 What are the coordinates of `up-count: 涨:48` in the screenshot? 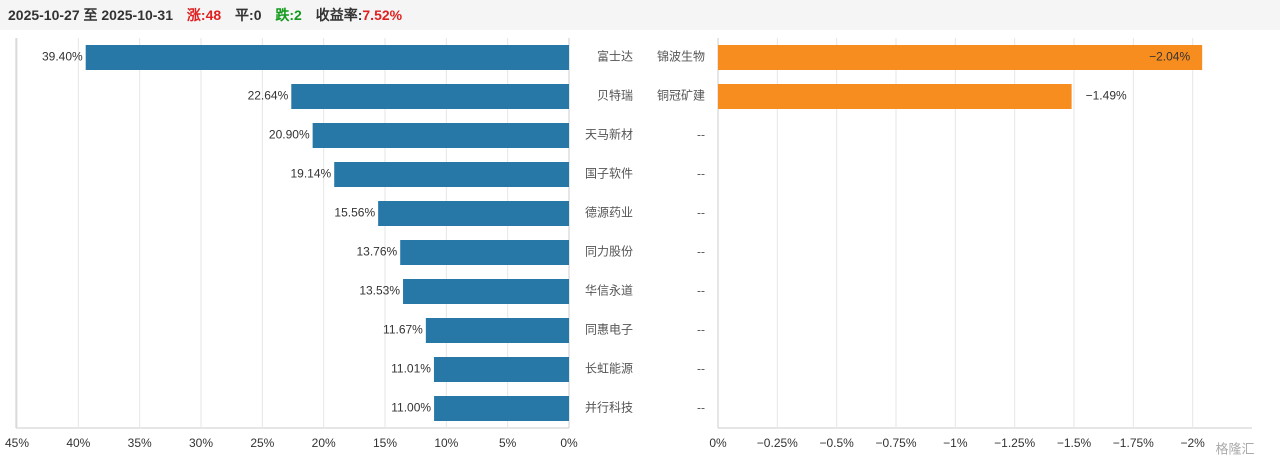 It's located at (204, 15).